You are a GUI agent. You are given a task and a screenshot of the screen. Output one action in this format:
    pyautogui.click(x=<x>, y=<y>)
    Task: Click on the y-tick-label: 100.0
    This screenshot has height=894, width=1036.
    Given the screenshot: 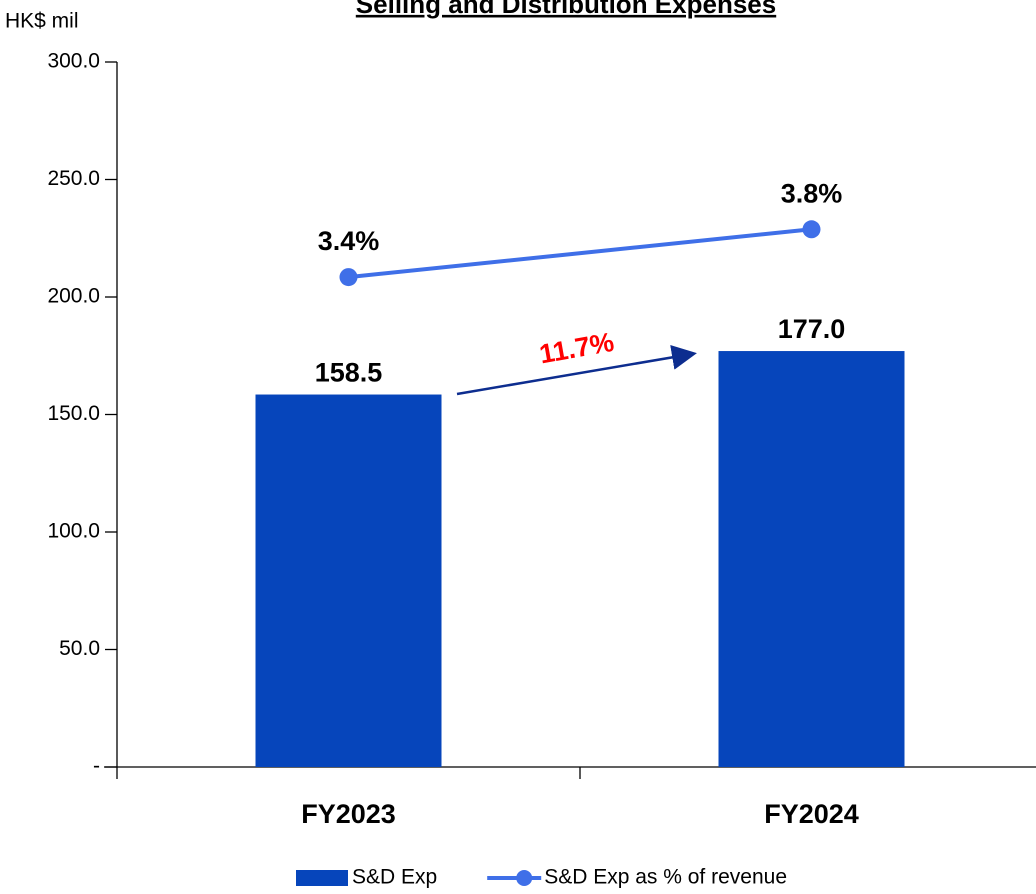 What is the action you would take?
    pyautogui.click(x=73, y=531)
    